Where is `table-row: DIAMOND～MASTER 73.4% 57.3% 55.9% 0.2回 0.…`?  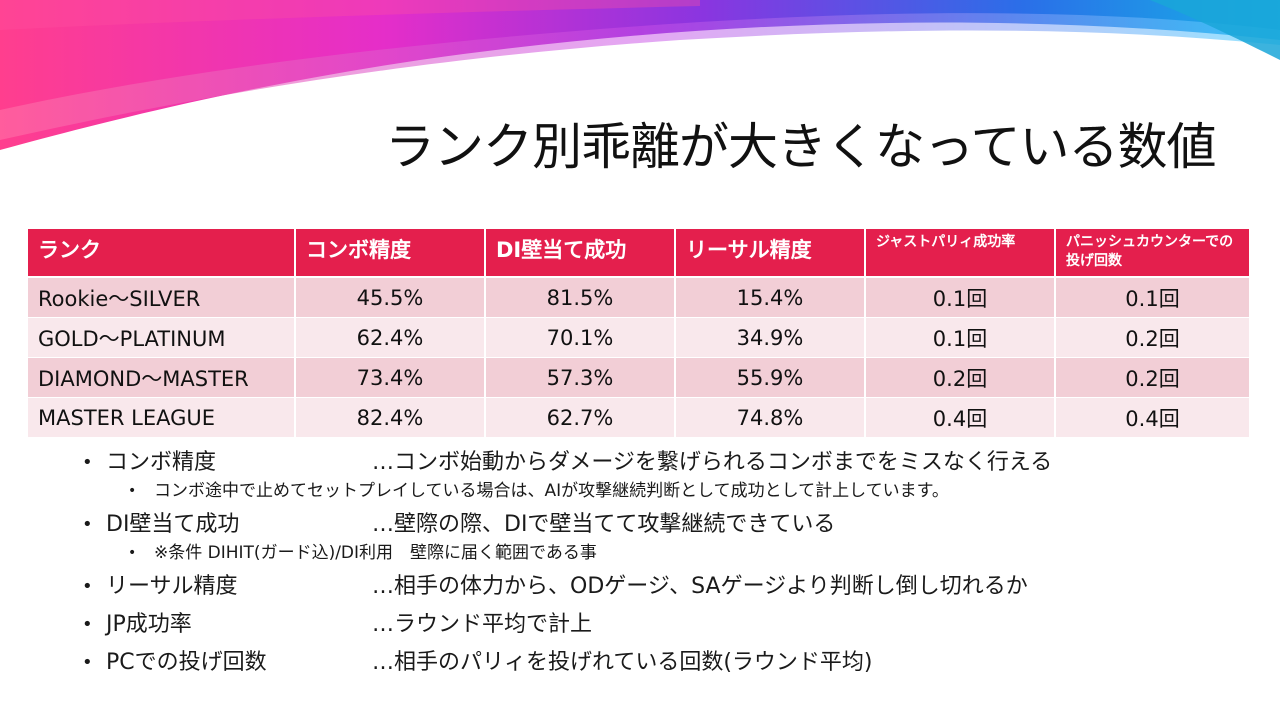
table-row: DIAMOND～MASTER 73.4% 57.3% 55.9% 0.2回 0.… is located at coordinates (639, 377).